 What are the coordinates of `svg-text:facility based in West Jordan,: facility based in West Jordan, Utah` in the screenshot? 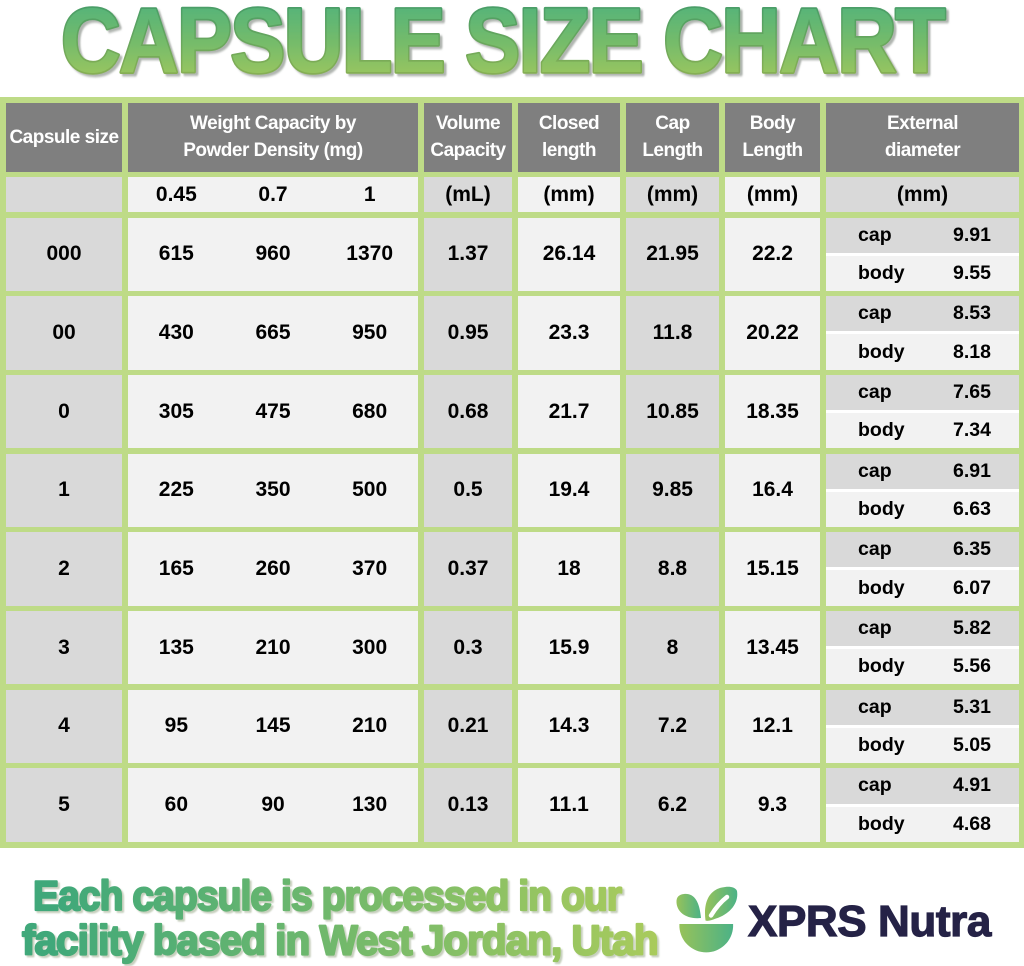 It's located at (340, 940).